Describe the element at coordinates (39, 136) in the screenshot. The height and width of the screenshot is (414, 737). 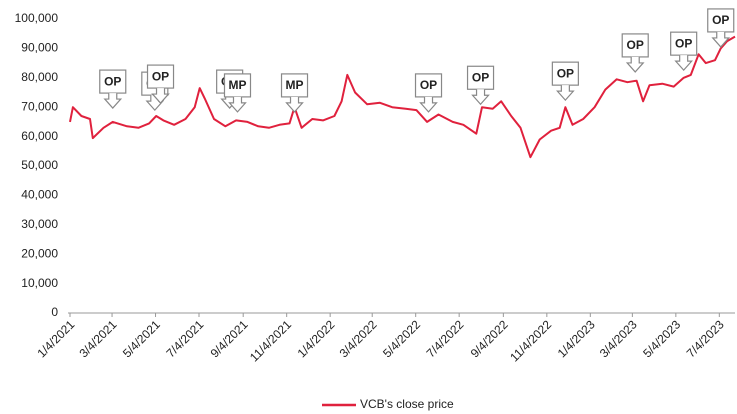
I see `y-tick-label: 60,000` at that location.